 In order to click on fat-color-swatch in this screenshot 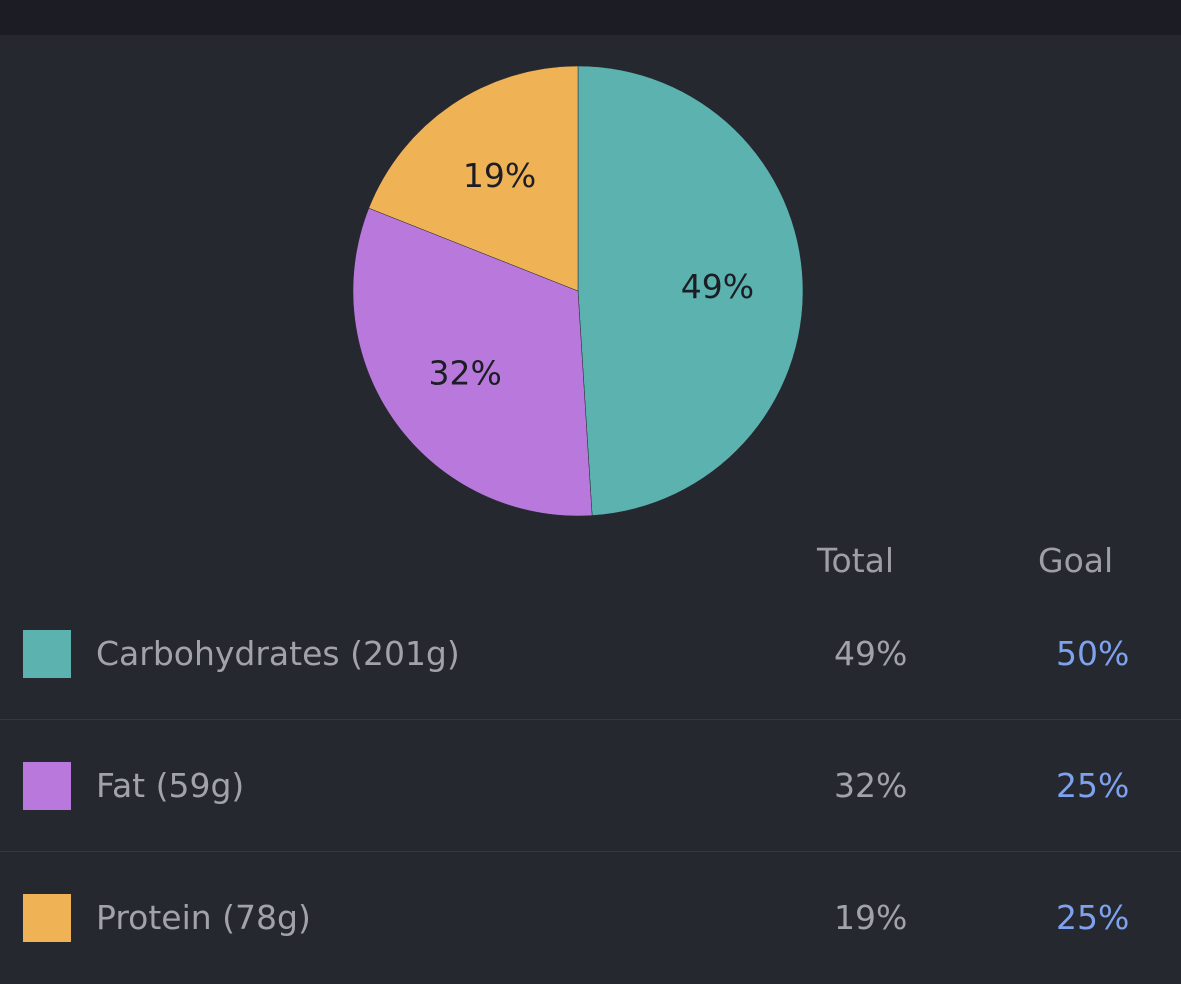, I will do `click(47, 786)`.